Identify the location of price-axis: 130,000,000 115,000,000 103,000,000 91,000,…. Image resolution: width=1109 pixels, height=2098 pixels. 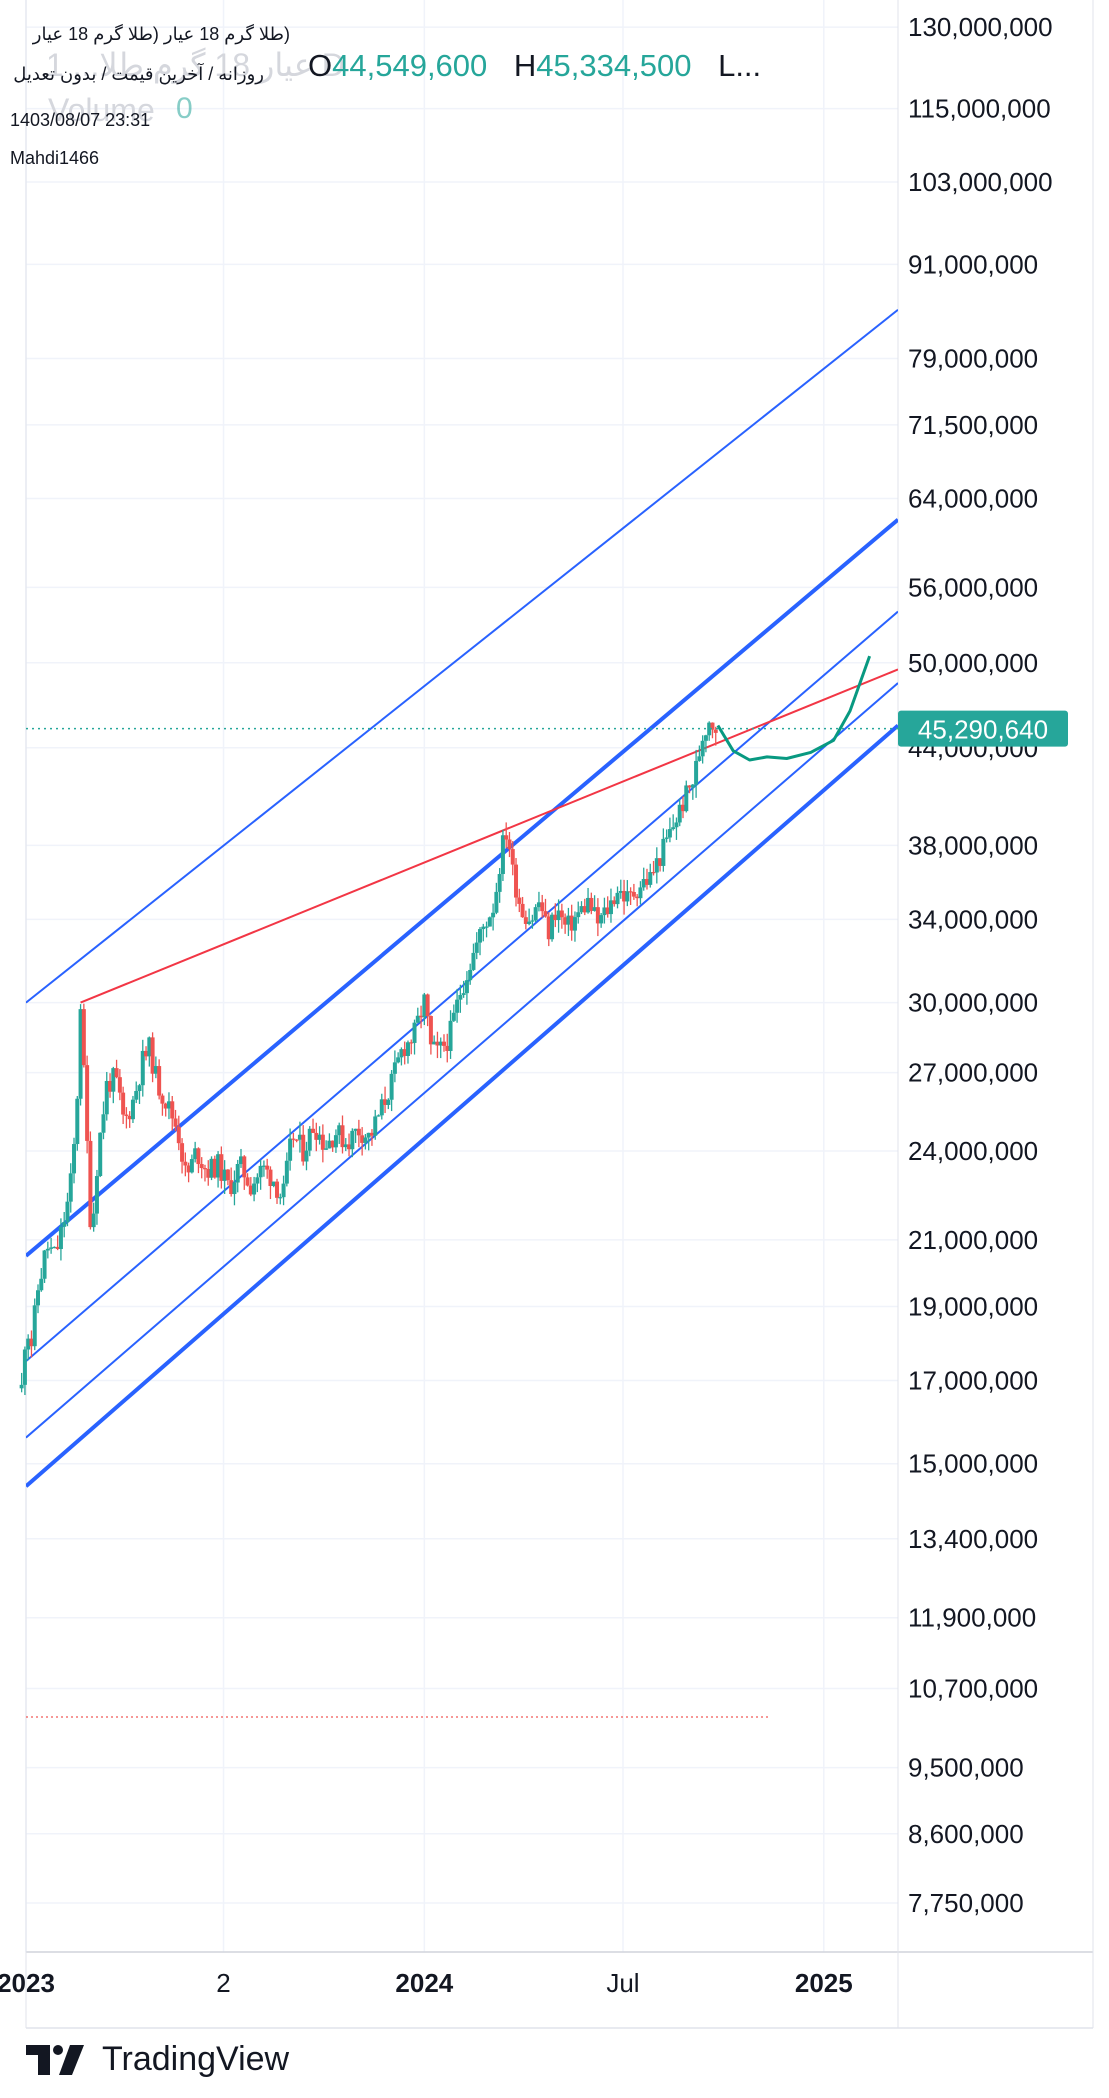
(980, 965).